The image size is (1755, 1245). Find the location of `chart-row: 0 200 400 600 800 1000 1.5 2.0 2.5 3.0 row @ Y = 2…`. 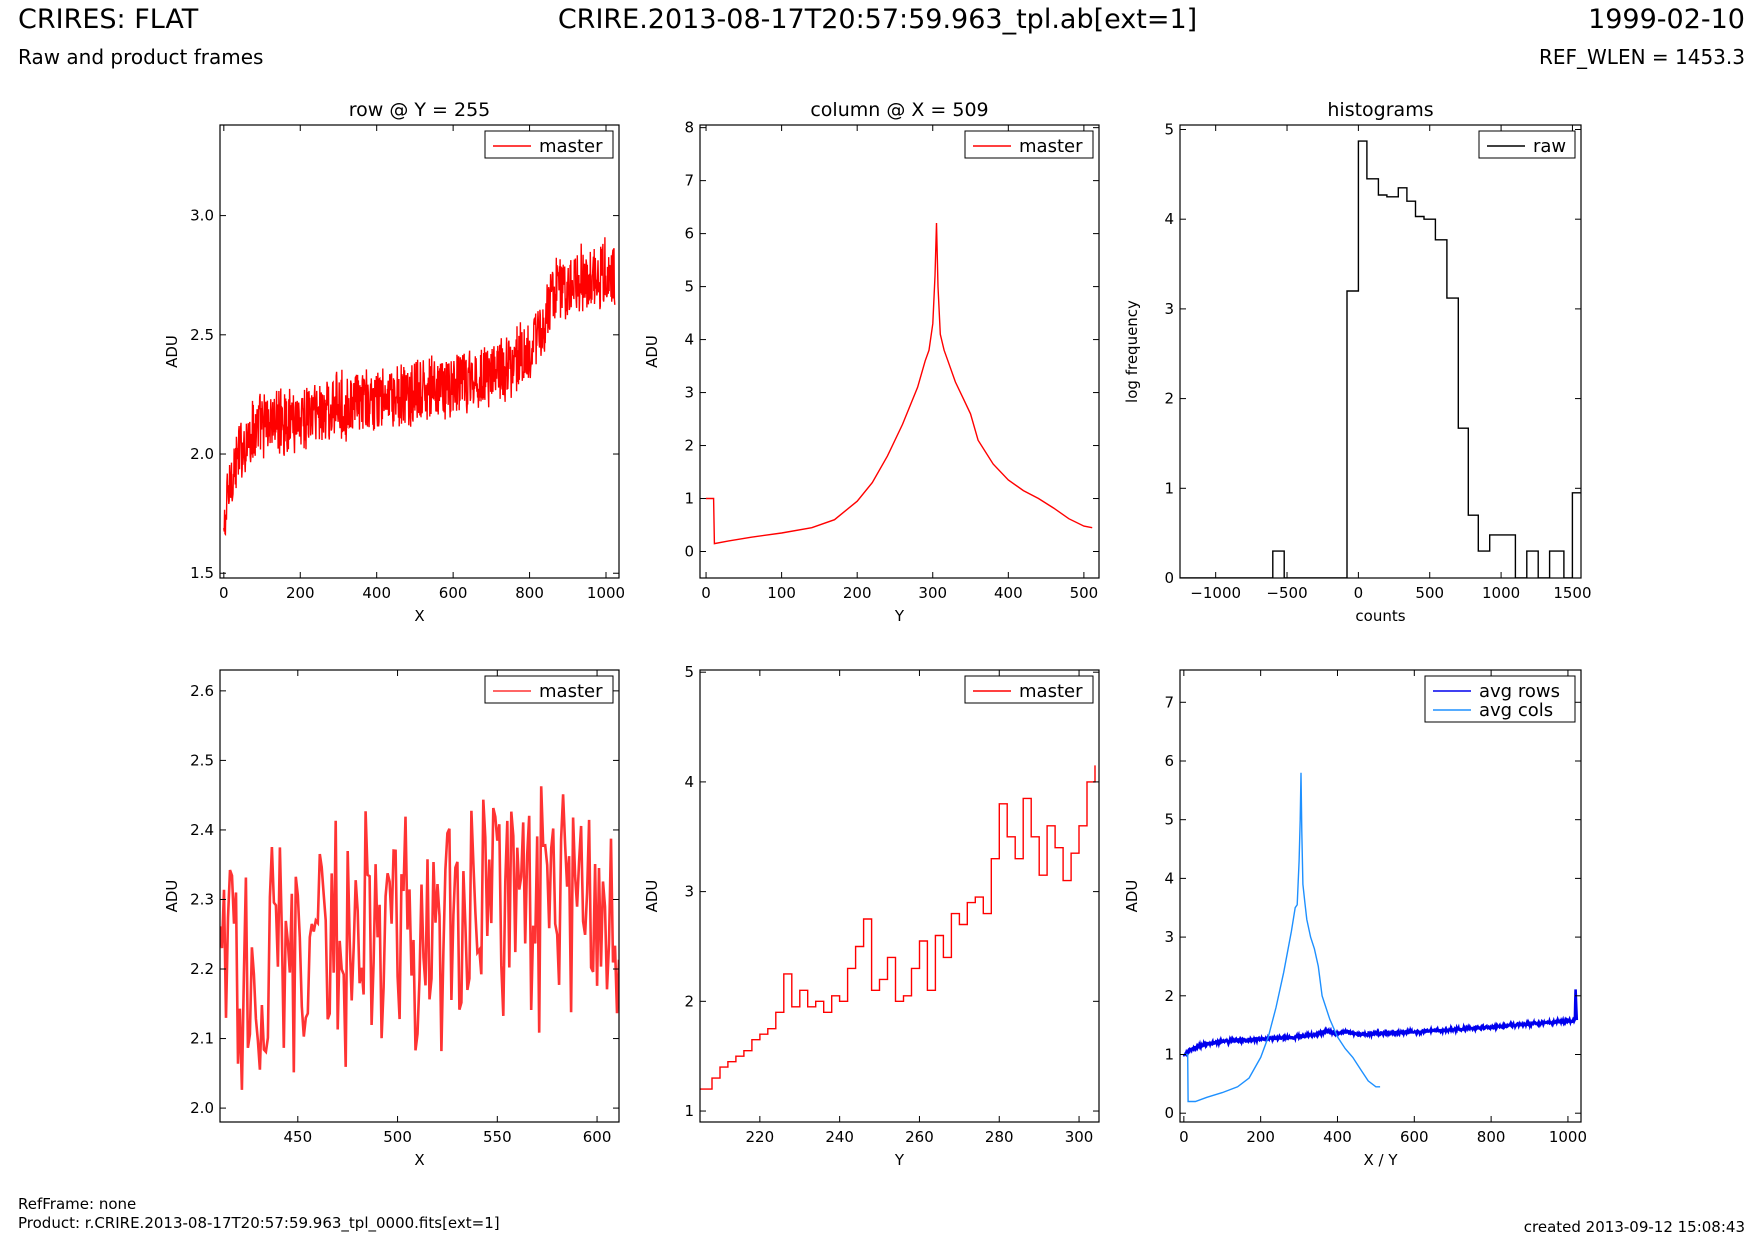

chart-row: 0 200 400 600 800 1000 1.5 2.0 2.5 3.0 row @ Y = 2… is located at coordinates (394, 362).